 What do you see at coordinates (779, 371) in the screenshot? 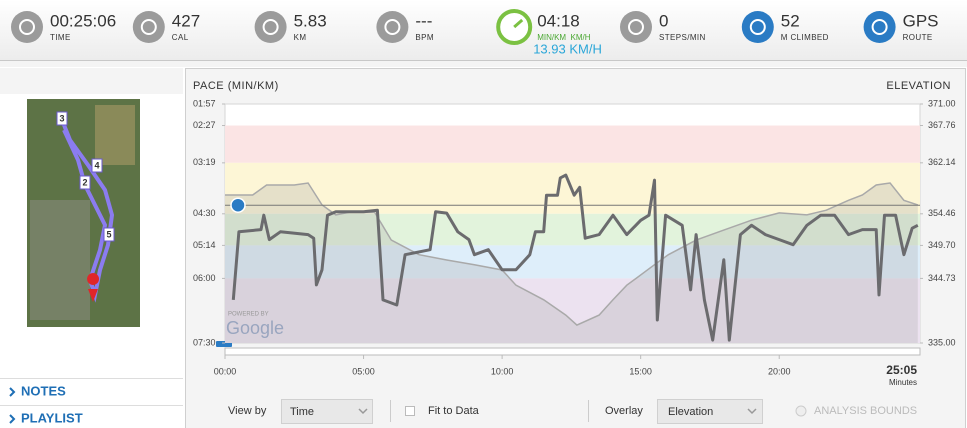
I see `x-tick-label: 20:00` at bounding box center [779, 371].